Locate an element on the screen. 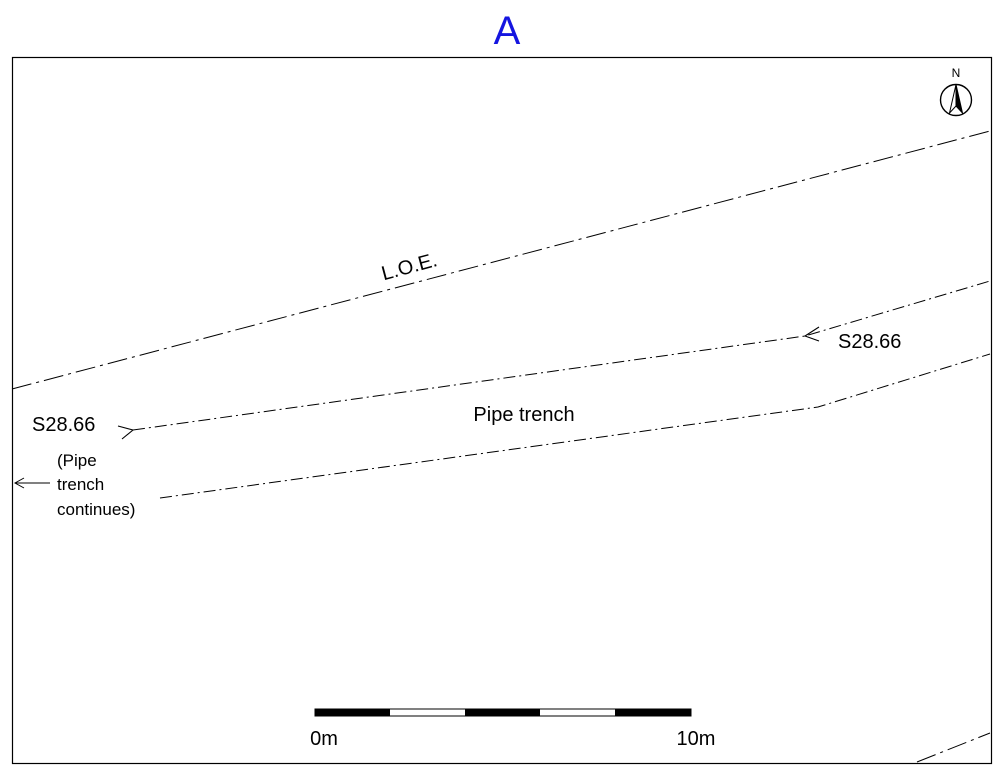 The width and height of the screenshot is (995, 765). section-marker-right: S28.66 is located at coordinates (852, 339).